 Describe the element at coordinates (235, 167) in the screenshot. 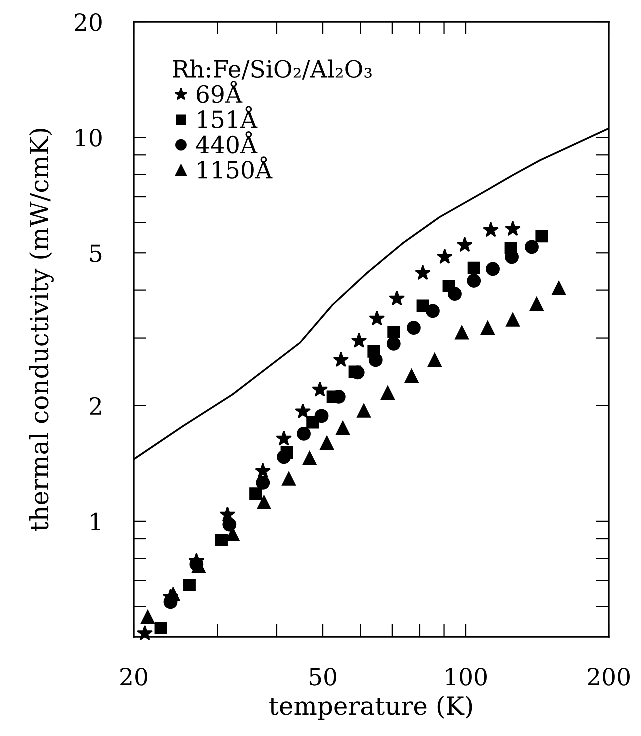

I see `legend-label: 1150Å` at that location.